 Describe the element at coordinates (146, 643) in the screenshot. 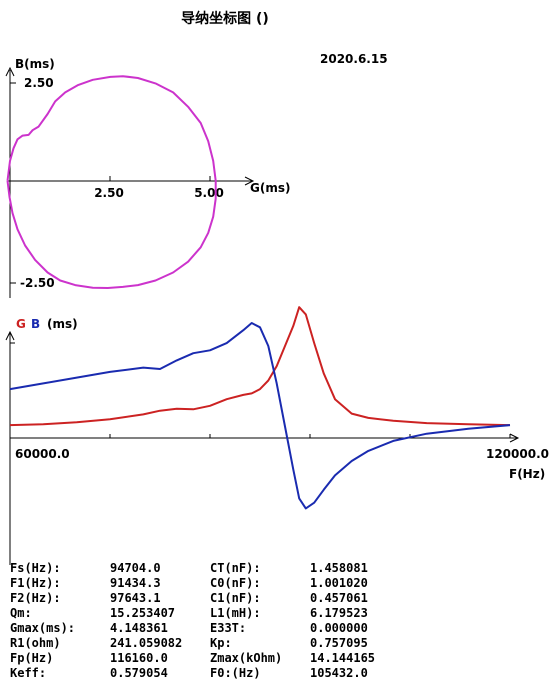

I see `param-value: 241.059082` at that location.